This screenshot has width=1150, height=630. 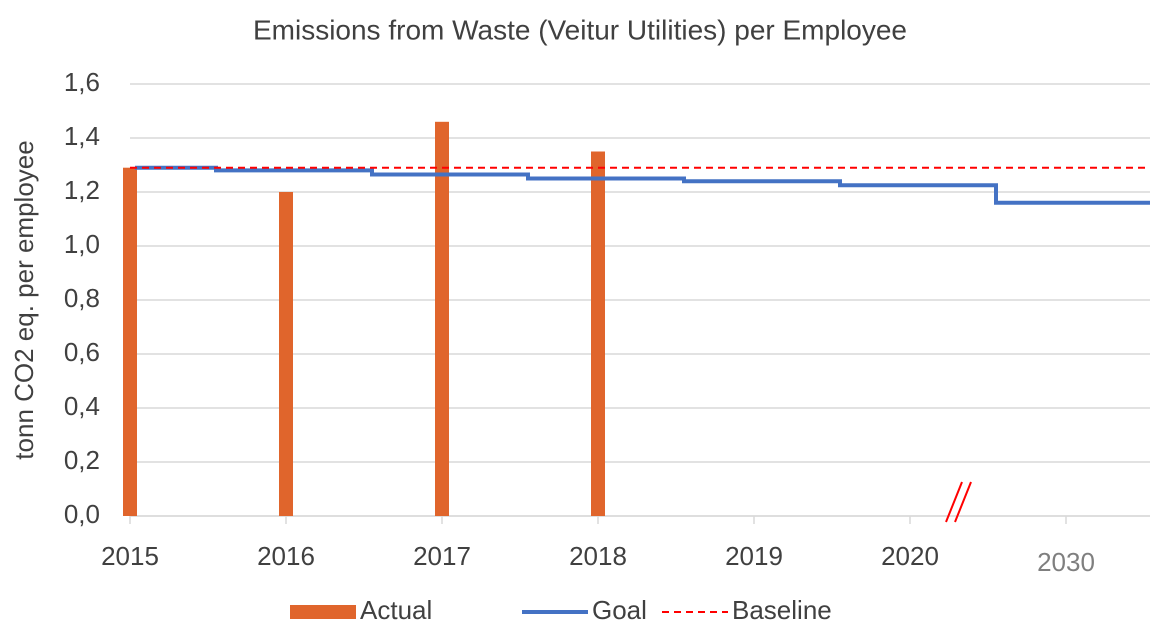 What do you see at coordinates (619, 610) in the screenshot?
I see `legend-label: Goal` at bounding box center [619, 610].